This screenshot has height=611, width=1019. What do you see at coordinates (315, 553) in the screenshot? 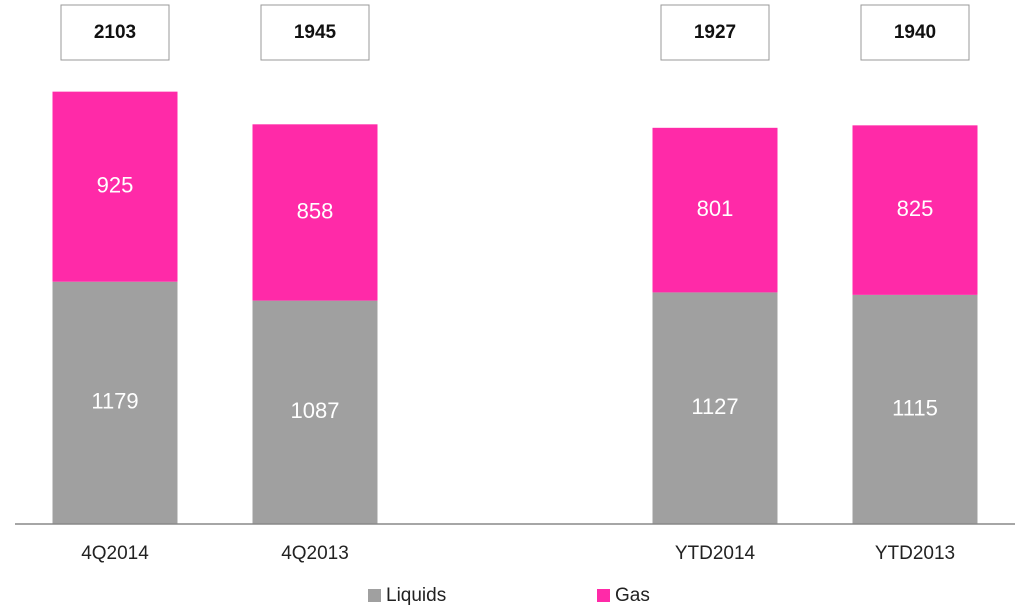
I see `x-tick-label: 4Q2013` at bounding box center [315, 553].